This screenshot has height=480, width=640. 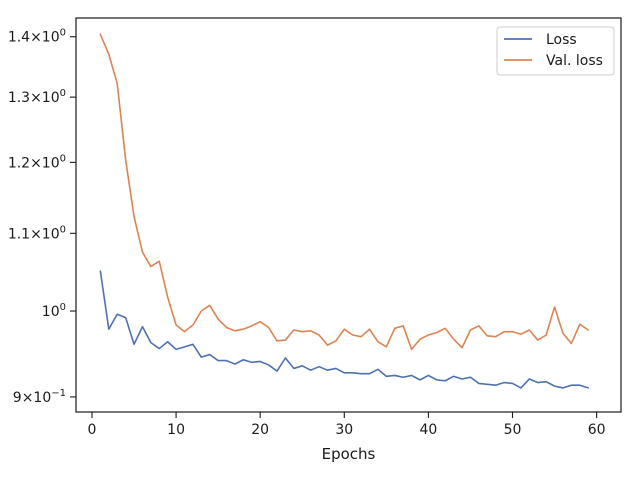 I want to click on legend: Loss Val. loss, so click(x=555, y=51).